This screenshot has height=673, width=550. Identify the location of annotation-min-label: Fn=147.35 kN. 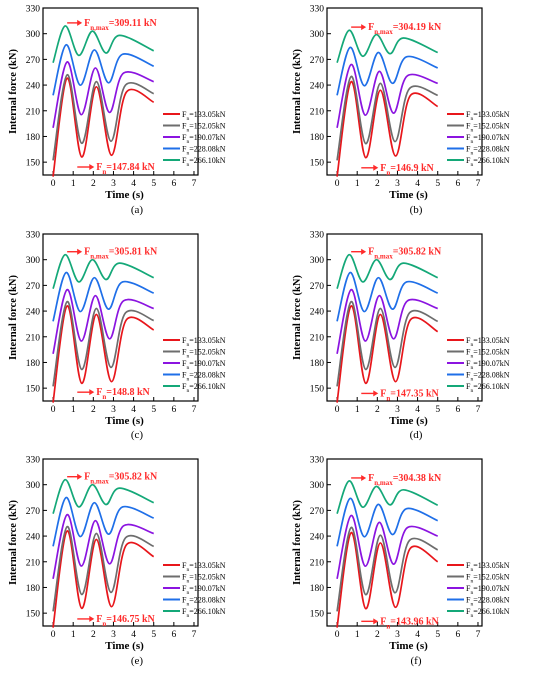
(409, 395).